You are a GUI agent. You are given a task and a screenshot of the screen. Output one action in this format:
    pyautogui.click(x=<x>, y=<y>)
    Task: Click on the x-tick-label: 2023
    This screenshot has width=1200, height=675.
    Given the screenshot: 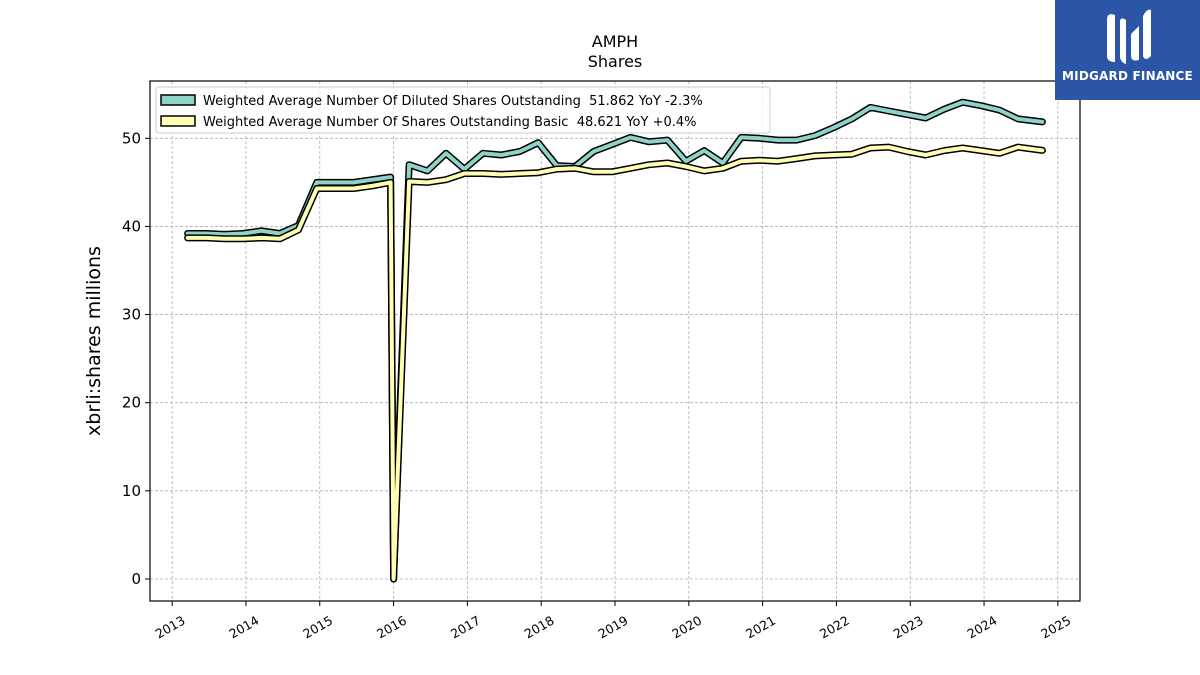 What is the action you would take?
    pyautogui.click(x=908, y=627)
    